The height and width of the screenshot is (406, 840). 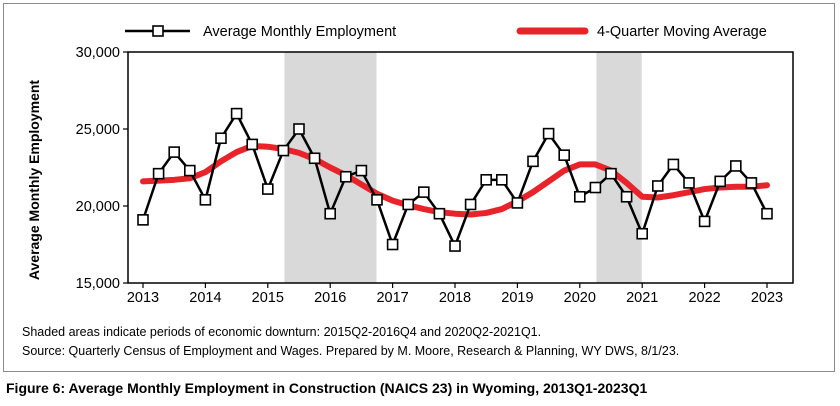 I want to click on y-tick-label: 20,000, so click(x=98, y=207).